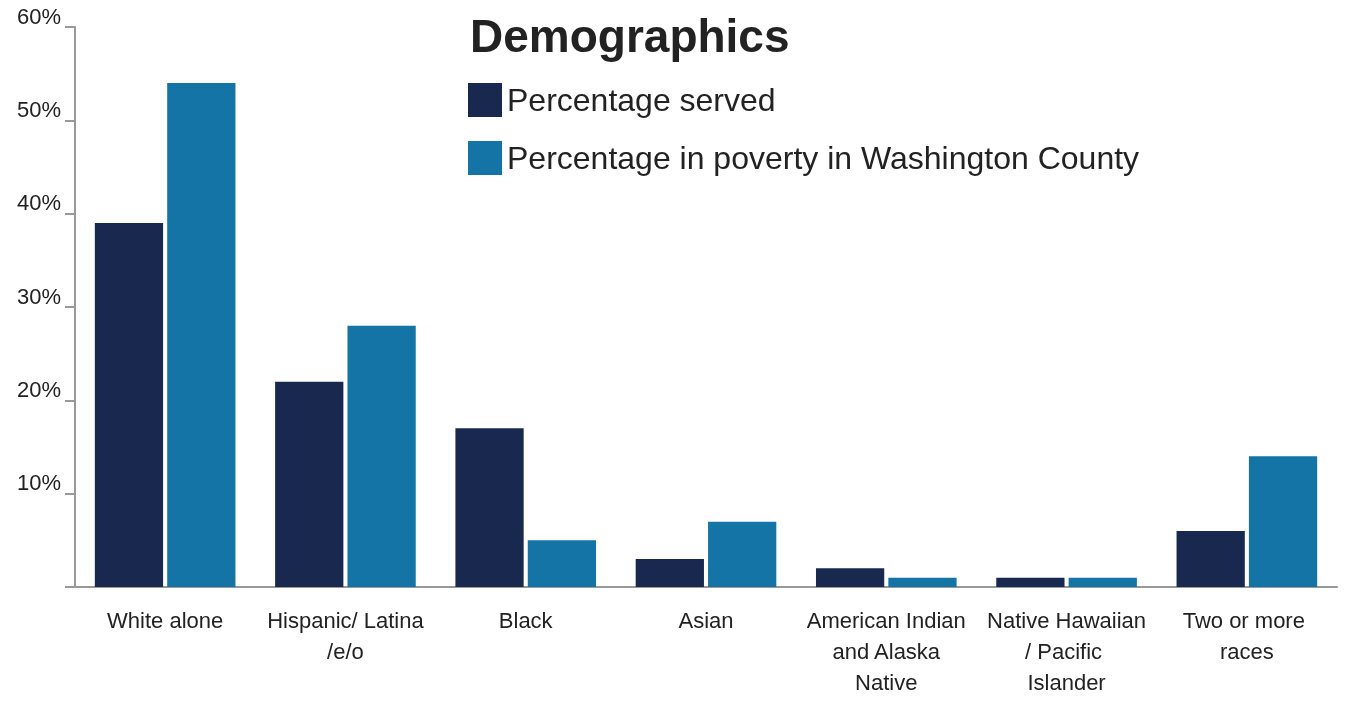  Describe the element at coordinates (38, 389) in the screenshot. I see `y-tick-label: 20%` at that location.